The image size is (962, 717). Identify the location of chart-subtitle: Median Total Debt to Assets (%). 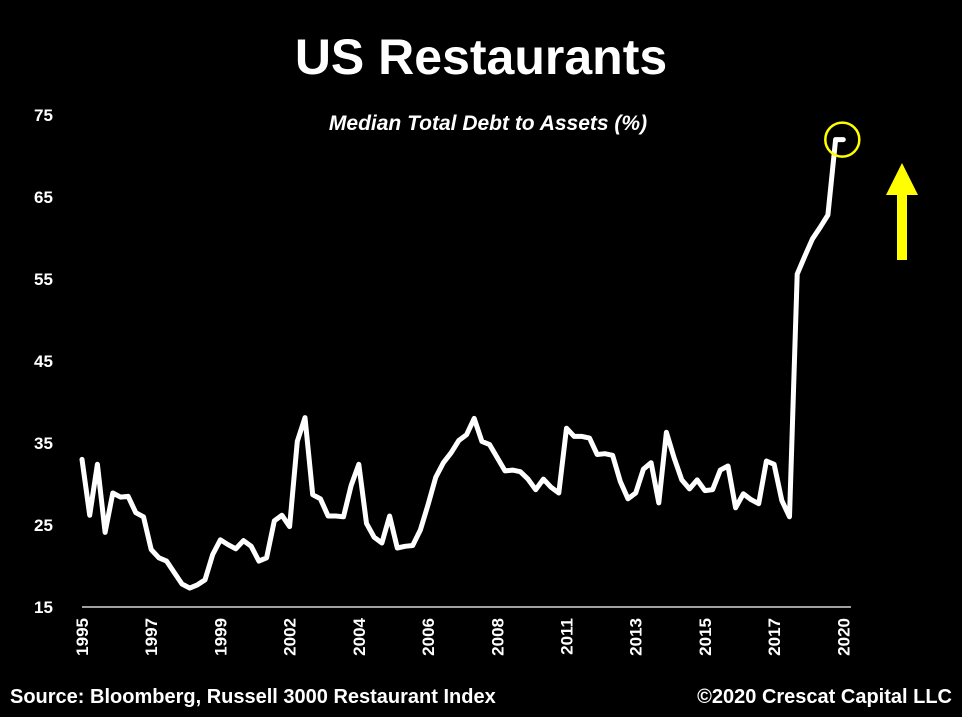
(488, 123).